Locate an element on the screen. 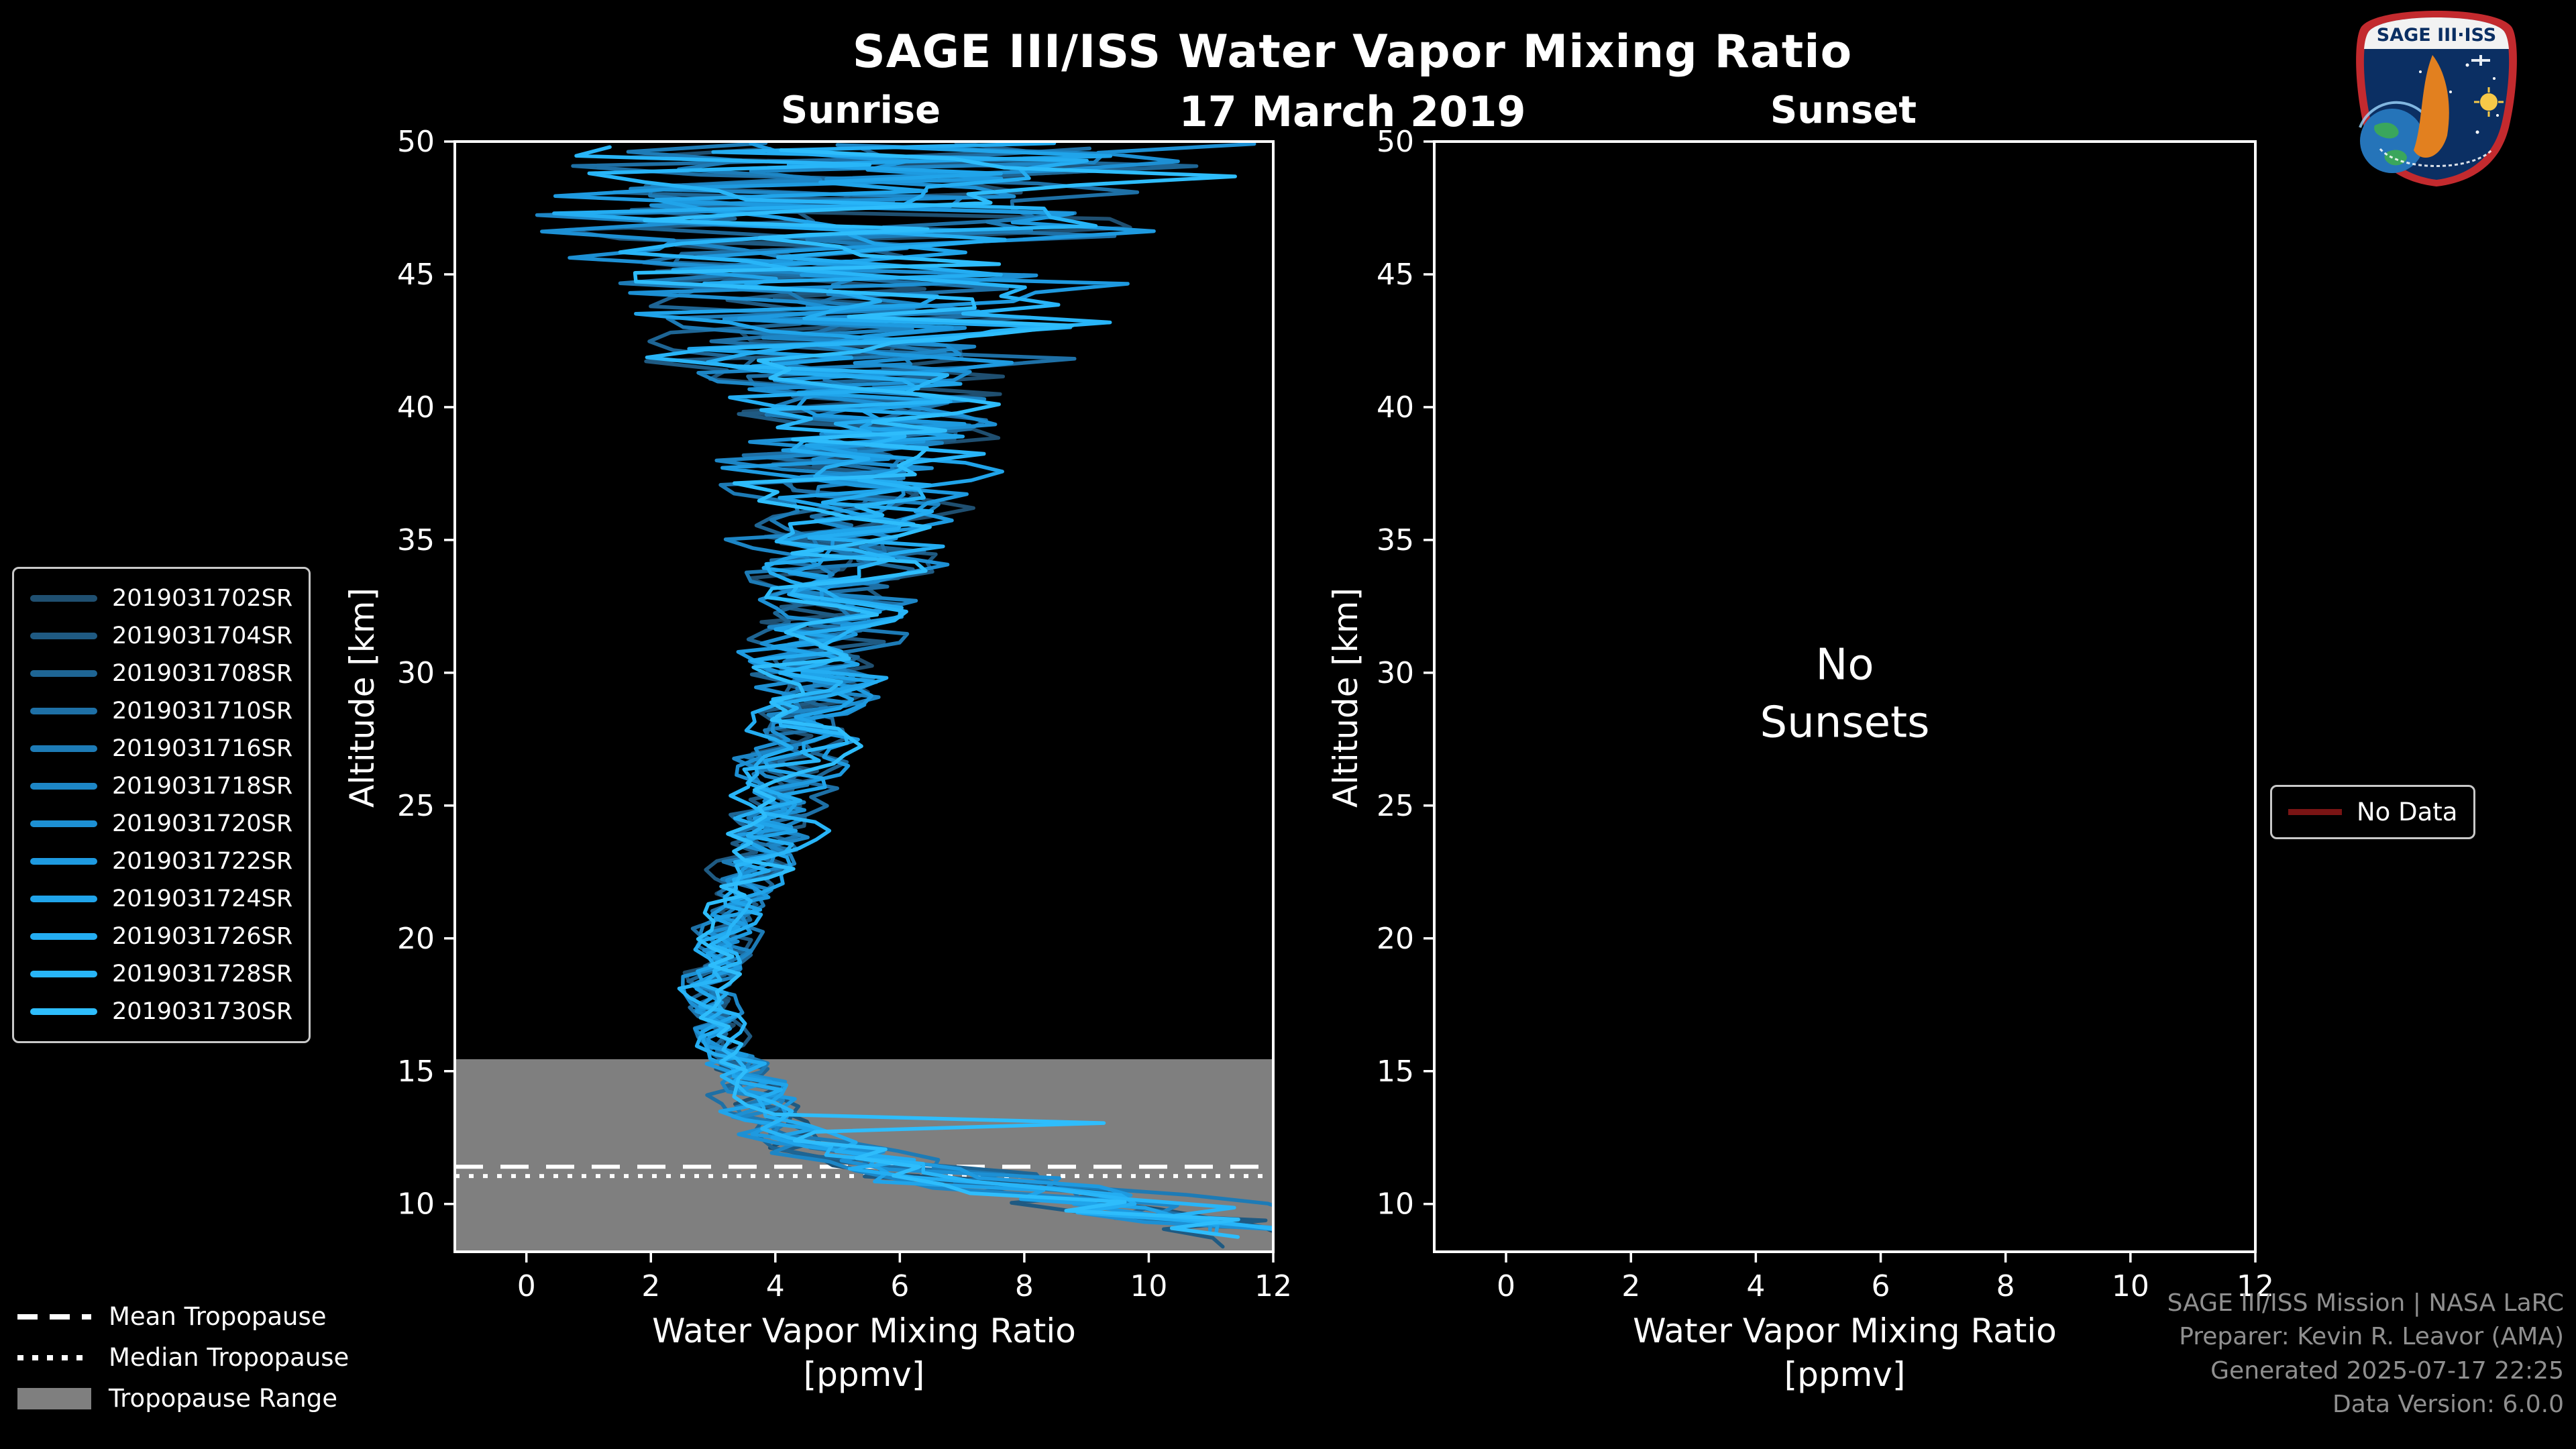  logo-sun is located at coordinates (2489, 102).